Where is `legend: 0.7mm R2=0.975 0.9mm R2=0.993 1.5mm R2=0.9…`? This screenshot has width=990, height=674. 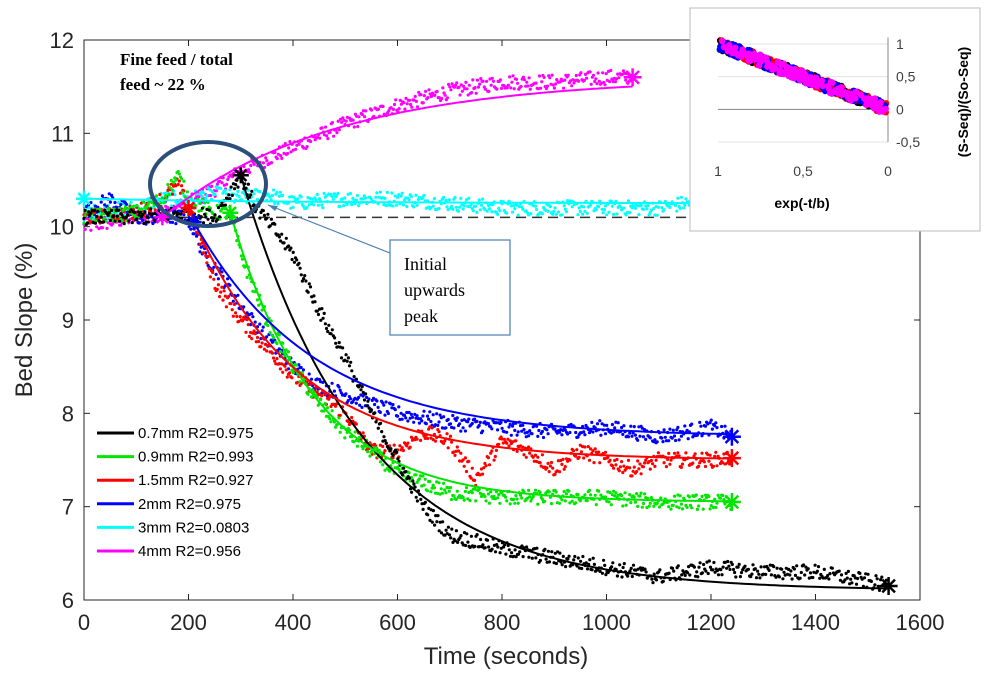
legend: 0.7mm R2=0.975 0.9mm R2=0.993 1.5mm R2=0.9… is located at coordinates (175, 492).